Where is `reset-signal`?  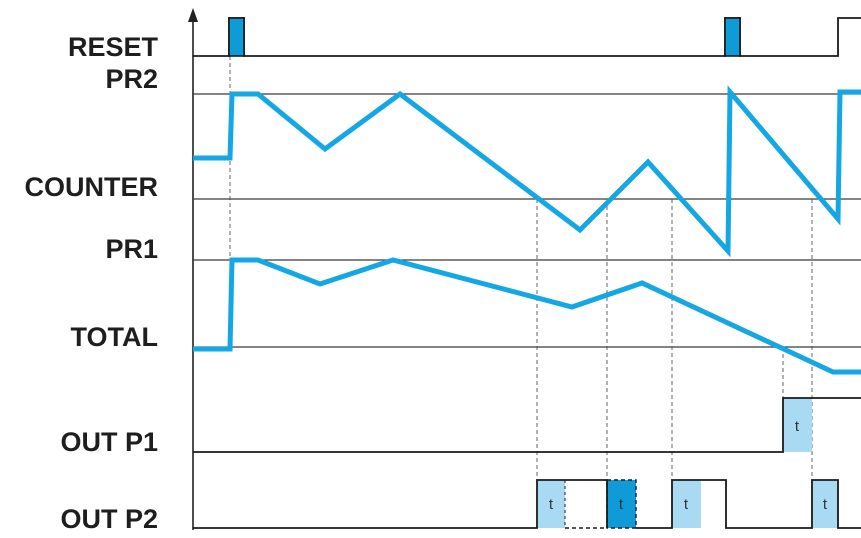
reset-signal is located at coordinates (527, 37).